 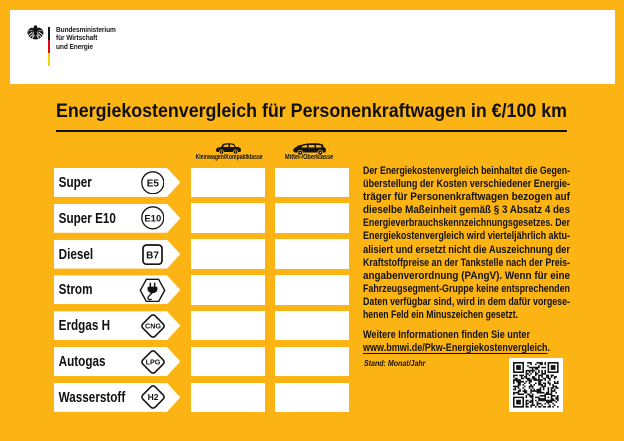 What do you see at coordinates (152, 183) in the screenshot?
I see `svg-text: E5` at bounding box center [152, 183].